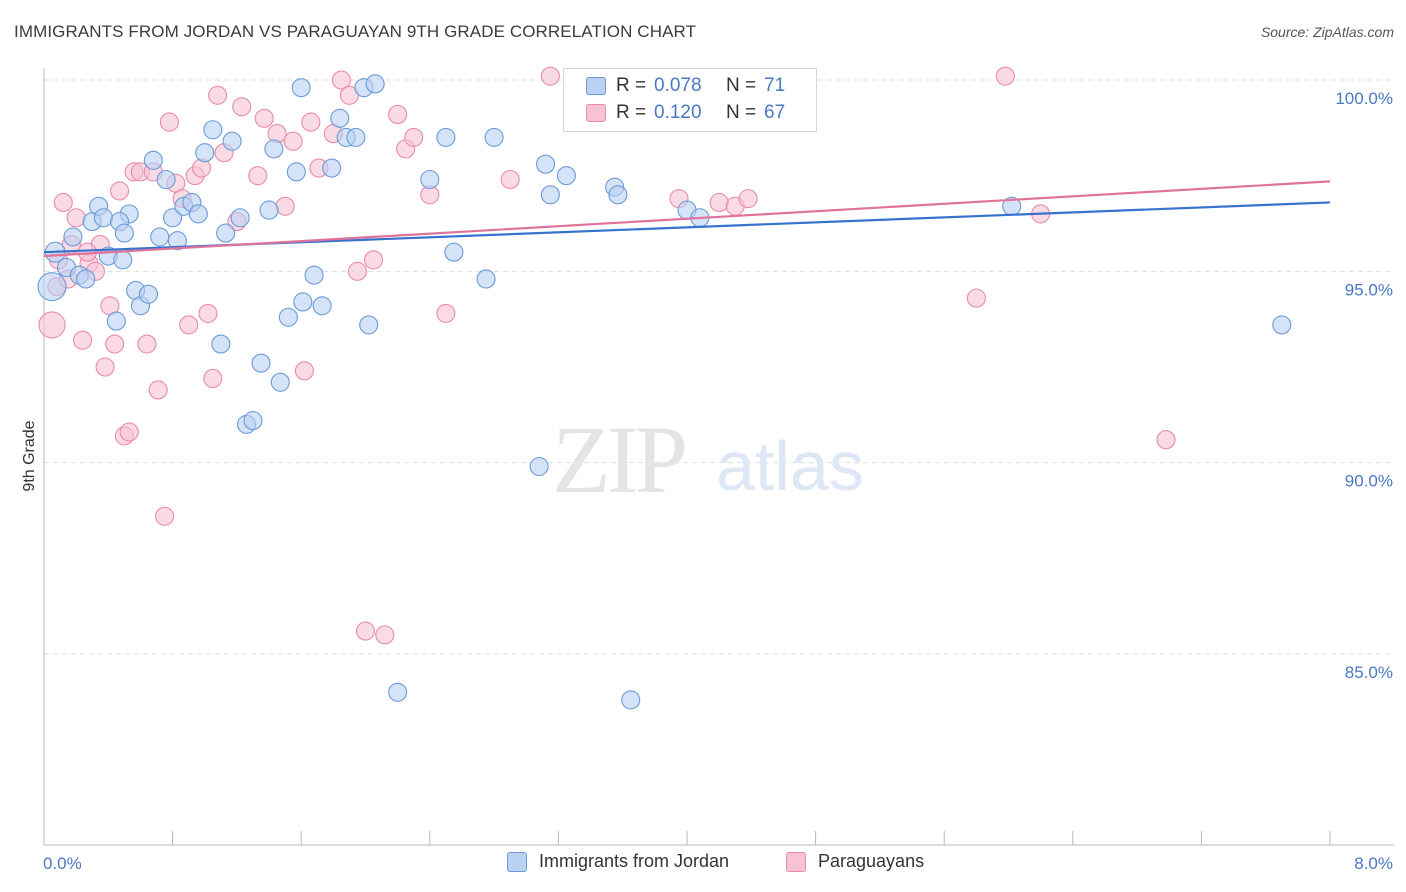 The image size is (1406, 892). What do you see at coordinates (1369, 289) in the screenshot?
I see `y-tick-label: 95.0%` at bounding box center [1369, 289].